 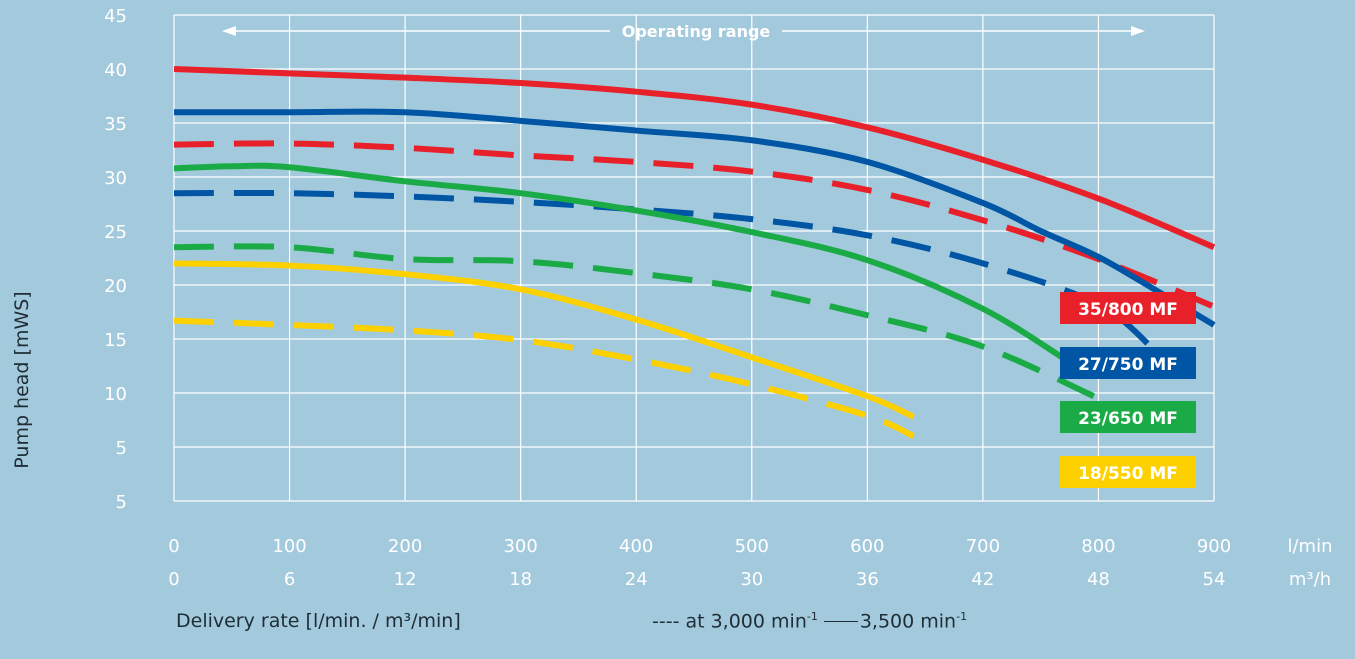 What do you see at coordinates (289, 579) in the screenshot?
I see `x-tick-label-m3h: 6` at bounding box center [289, 579].